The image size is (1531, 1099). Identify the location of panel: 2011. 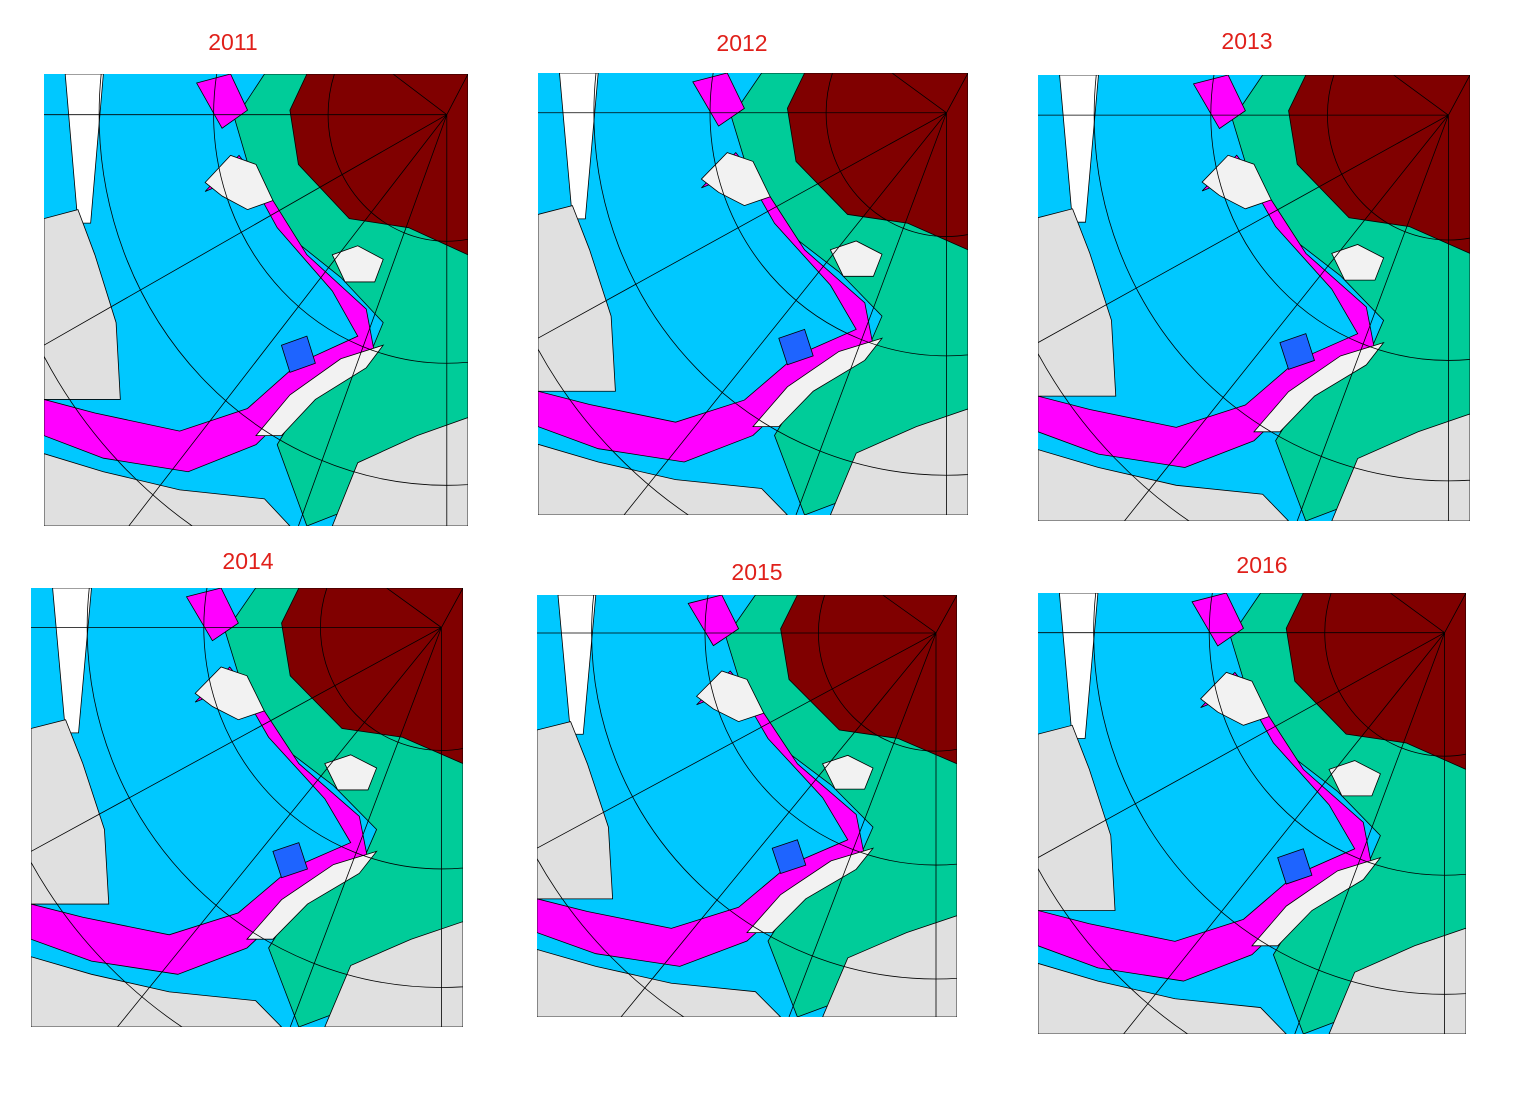
(256, 277).